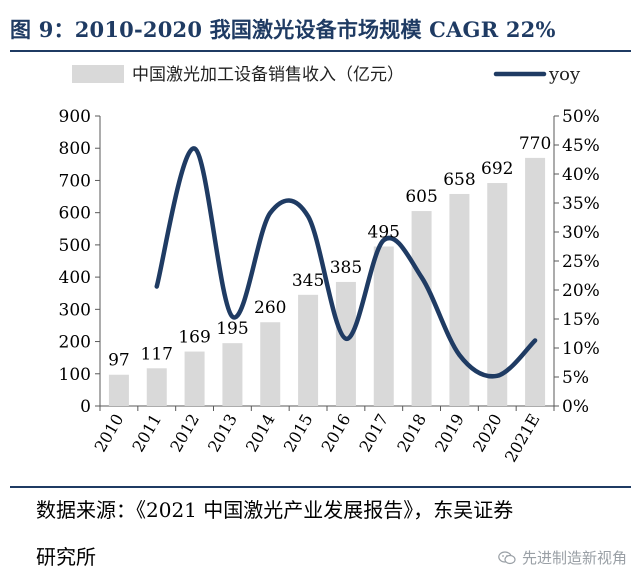 This screenshot has height=585, width=641. What do you see at coordinates (581, 233) in the screenshot?
I see `y-right-tick-label: 30%` at bounding box center [581, 233].